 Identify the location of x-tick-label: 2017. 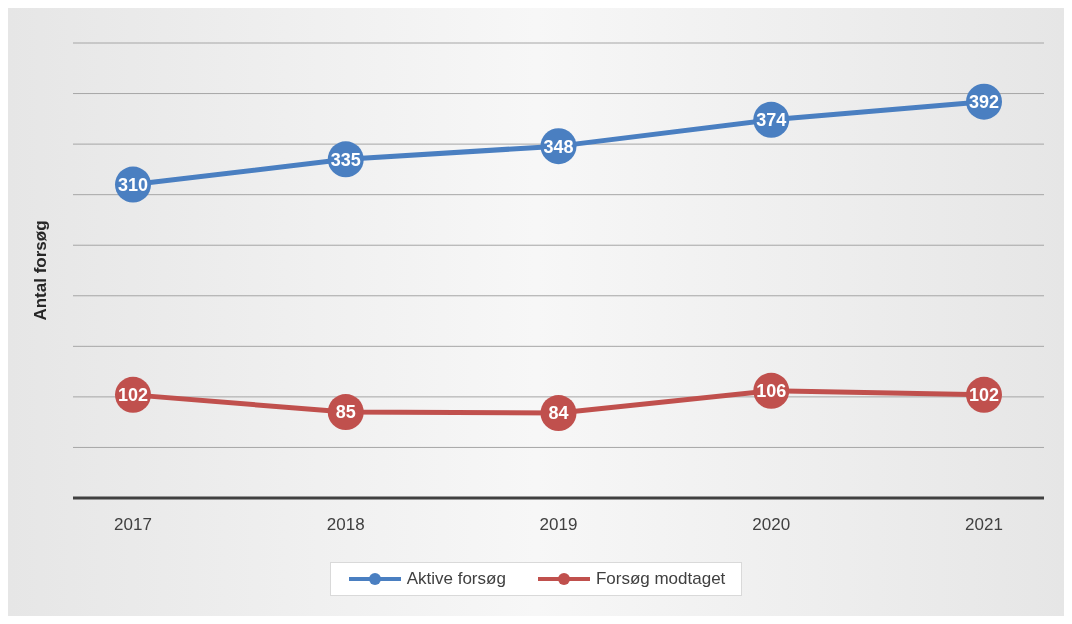
(133, 525).